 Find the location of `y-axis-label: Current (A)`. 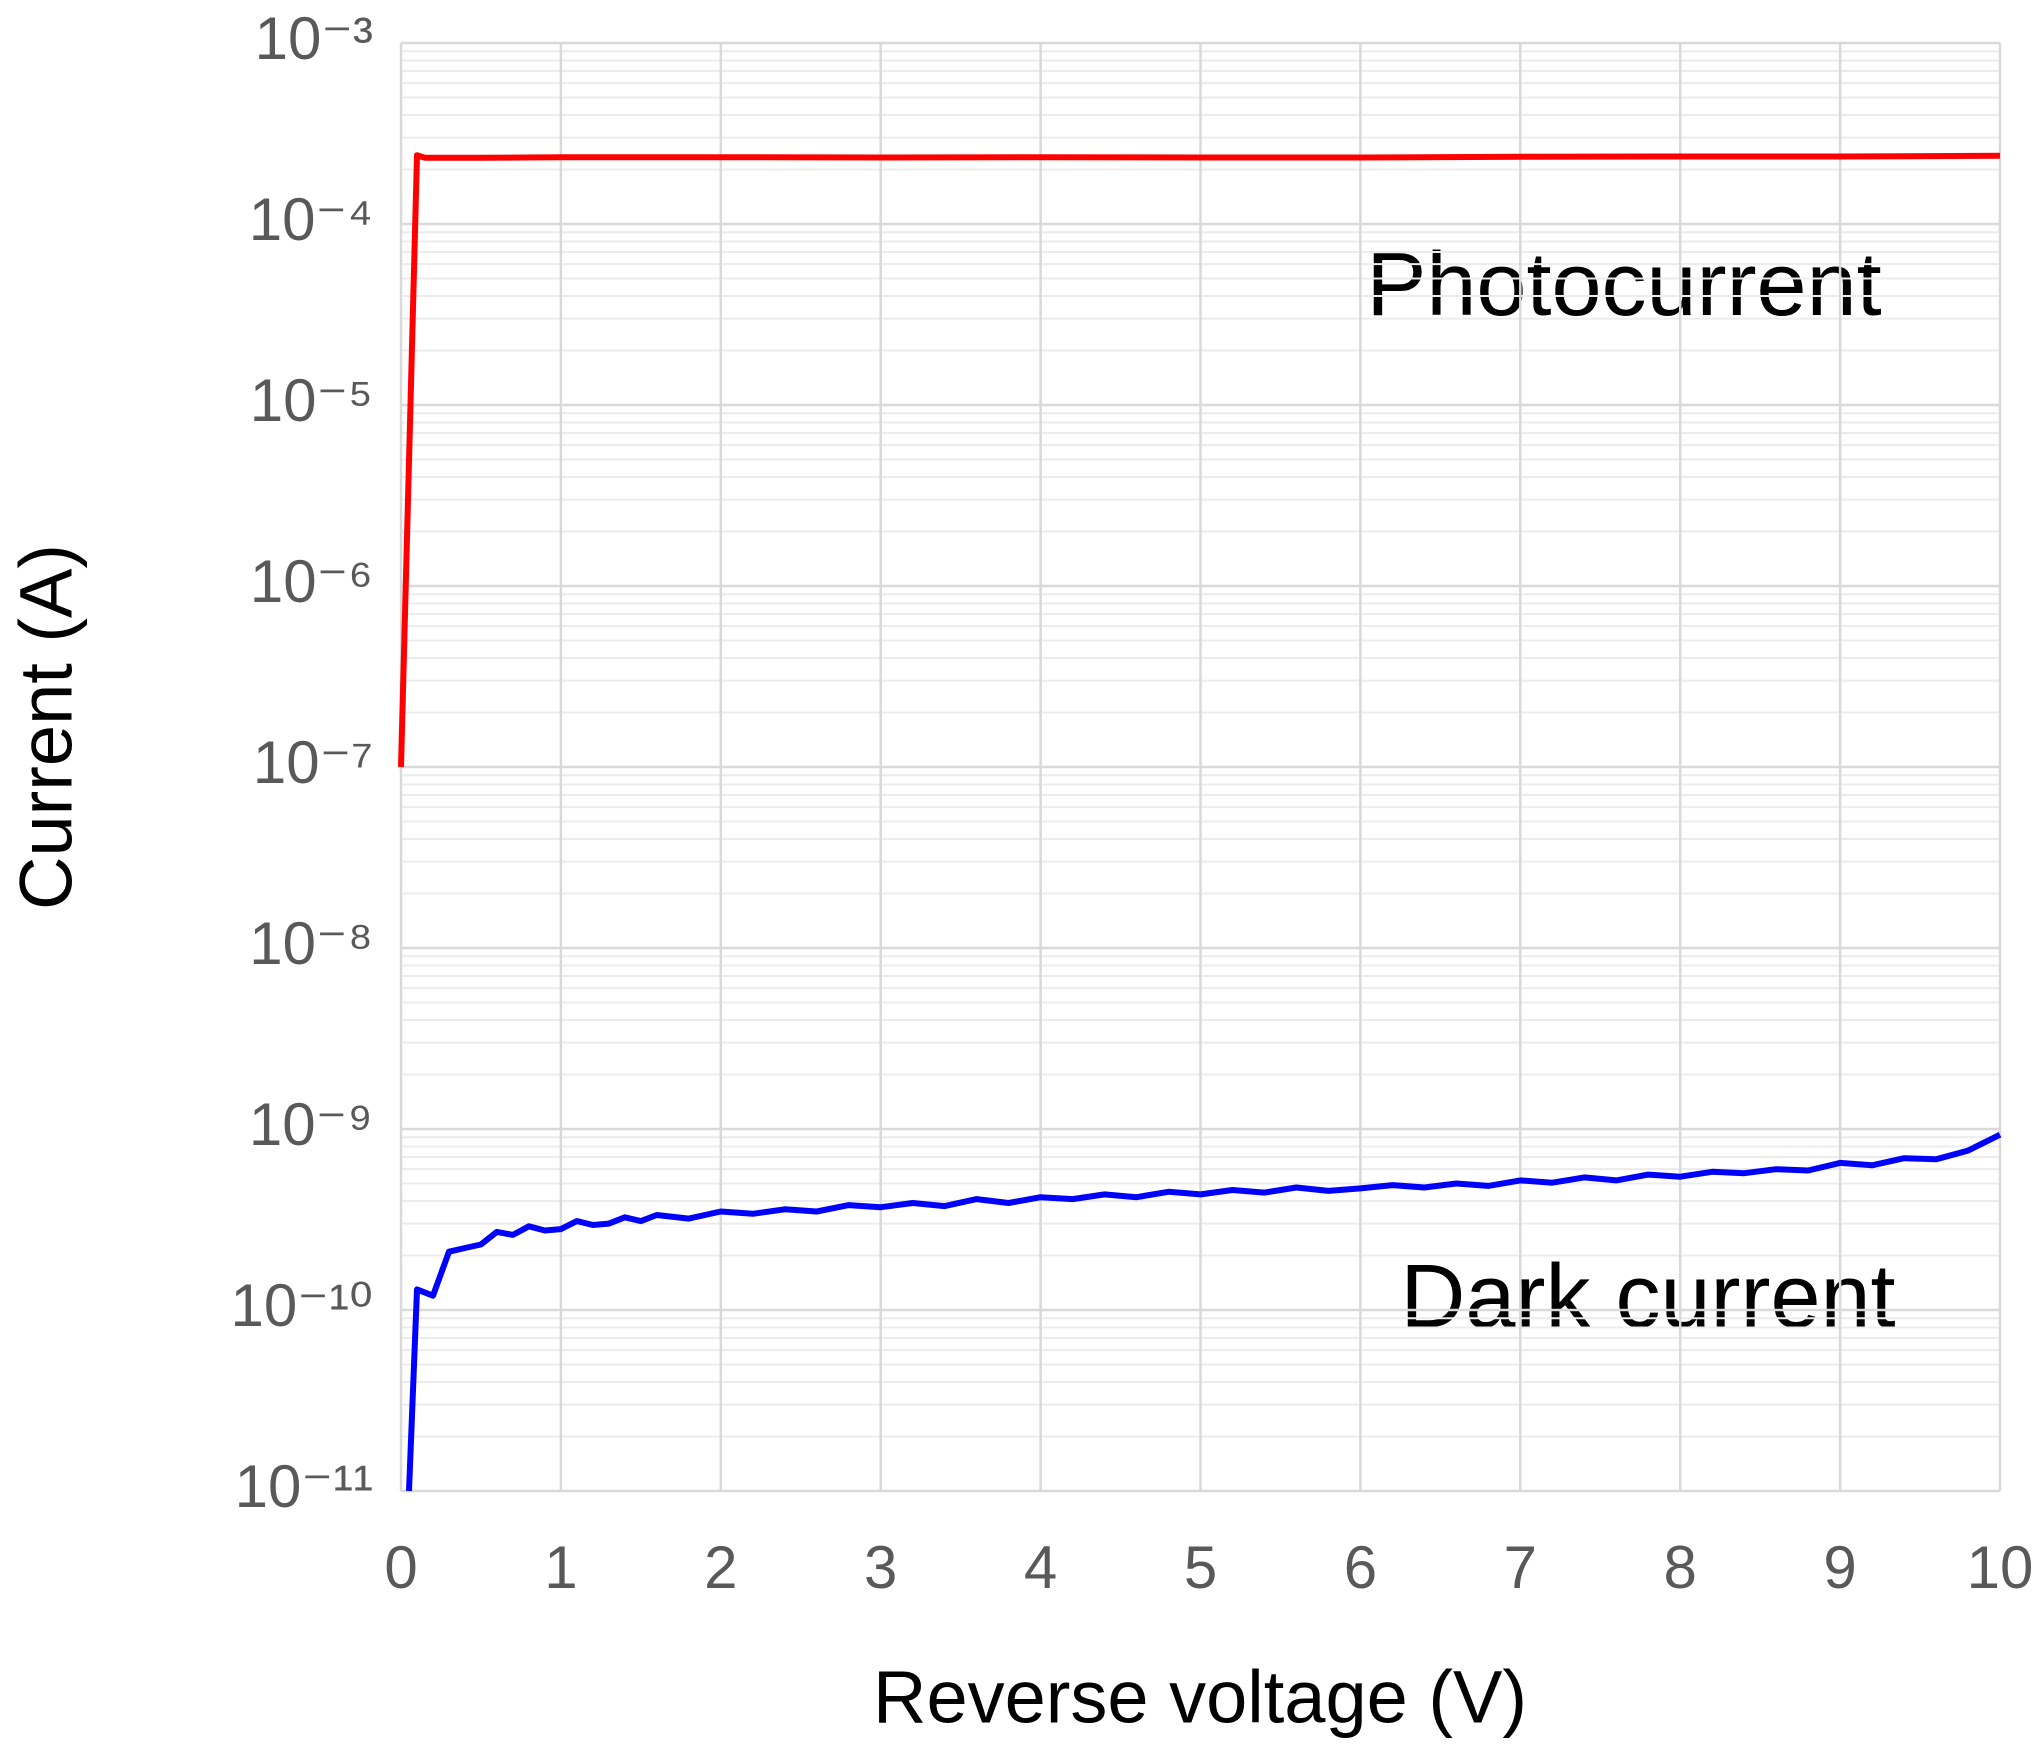

y-axis-label: Current (A) is located at coordinates (46, 727).